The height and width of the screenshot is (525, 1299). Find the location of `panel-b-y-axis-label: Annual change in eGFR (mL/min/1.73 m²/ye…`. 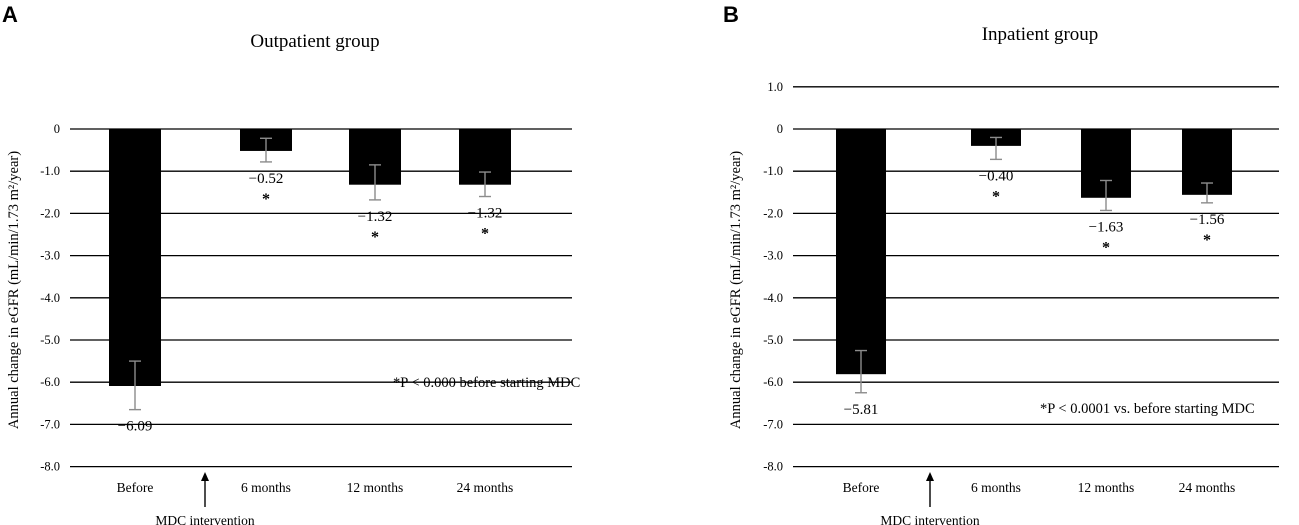

panel-b-y-axis-label: Annual change in eGFR (mL/min/1.73 m²/ye… is located at coordinates (736, 290).